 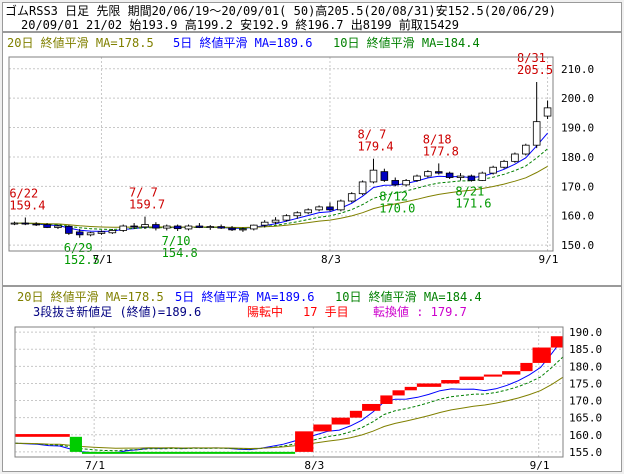 What do you see at coordinates (408, 296) in the screenshot?
I see `legend-ma10-lower: 10日 終値平滑 MA=184.4` at bounding box center [408, 296].